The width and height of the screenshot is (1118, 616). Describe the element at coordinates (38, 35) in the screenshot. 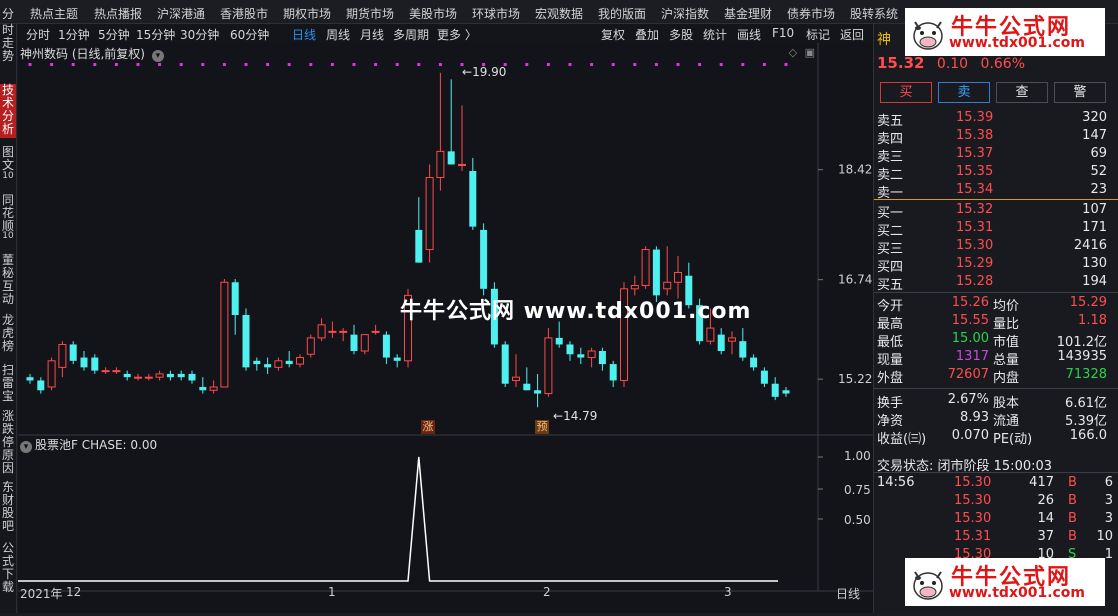

I see `period-tab: 分时` at that location.